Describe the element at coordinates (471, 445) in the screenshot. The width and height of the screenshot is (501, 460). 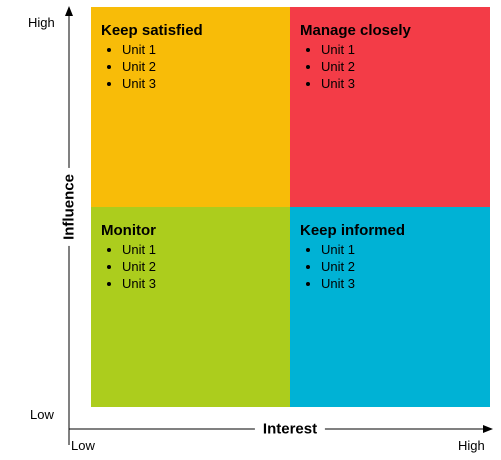
I see `x-axis-high-label: High` at that location.